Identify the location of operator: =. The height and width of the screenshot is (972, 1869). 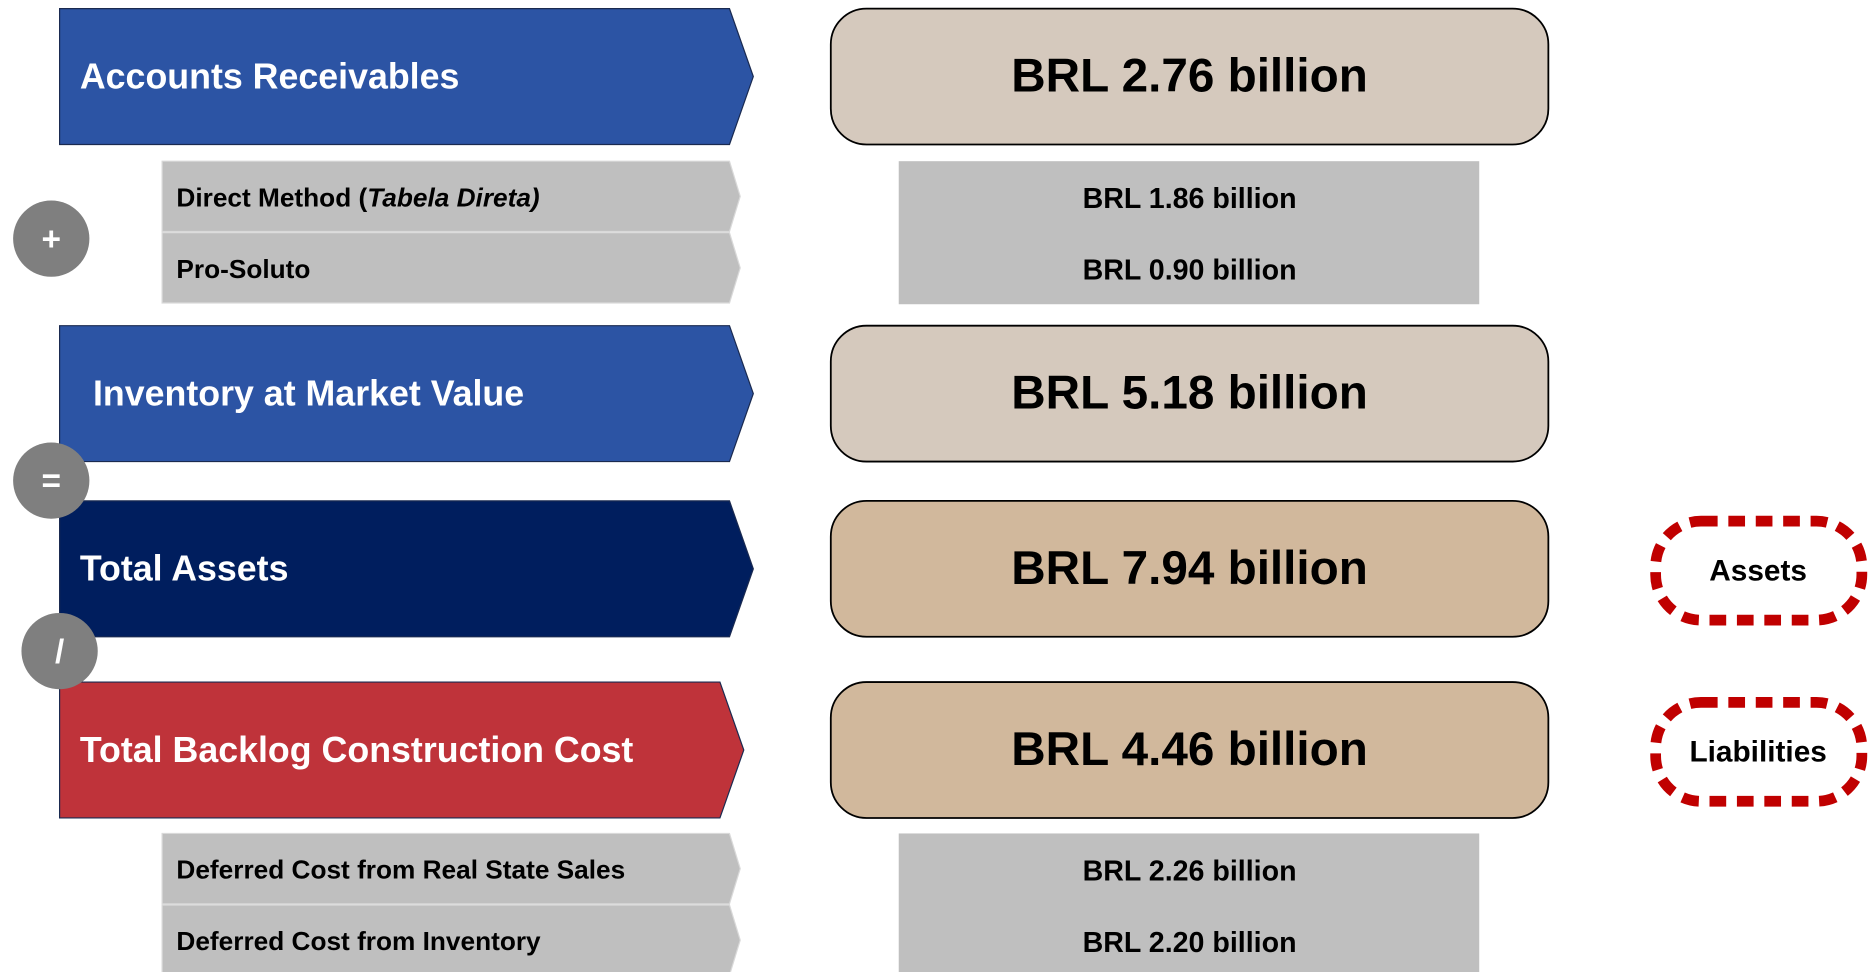
(51, 481).